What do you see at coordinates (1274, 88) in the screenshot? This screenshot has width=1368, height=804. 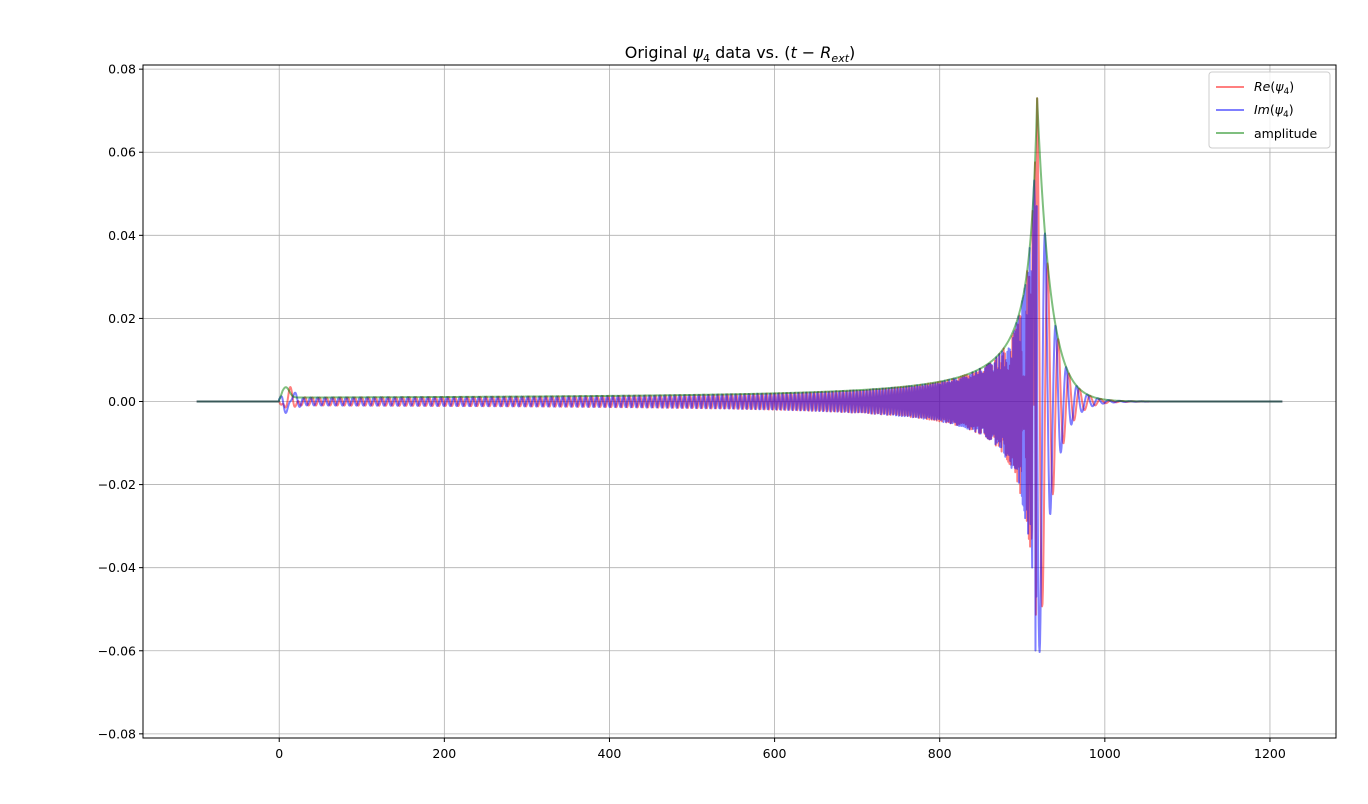 I see `legend-label-re: Re(ψ4)` at bounding box center [1274, 88].